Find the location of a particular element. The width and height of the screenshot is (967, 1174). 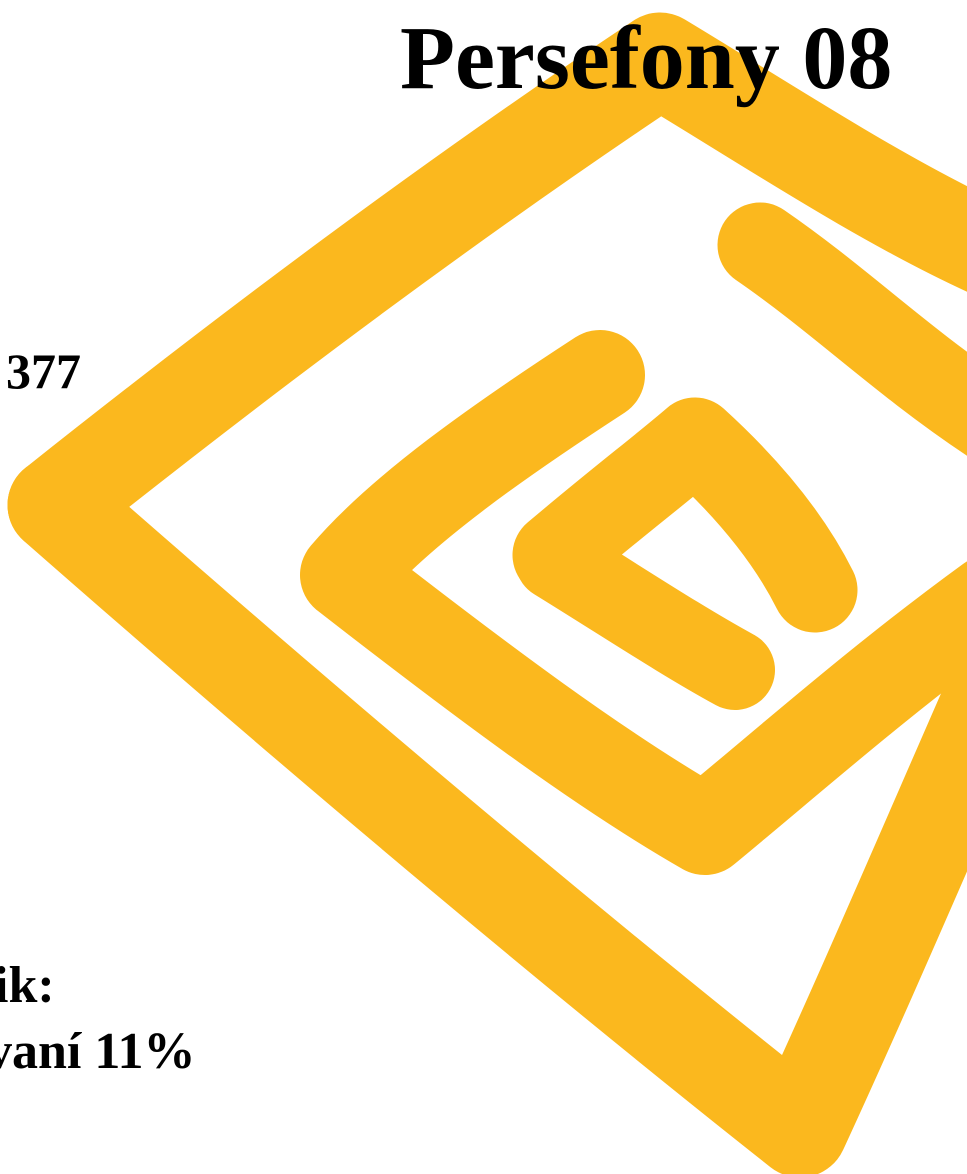

logo-inner-tail is located at coordinates (645, 615).